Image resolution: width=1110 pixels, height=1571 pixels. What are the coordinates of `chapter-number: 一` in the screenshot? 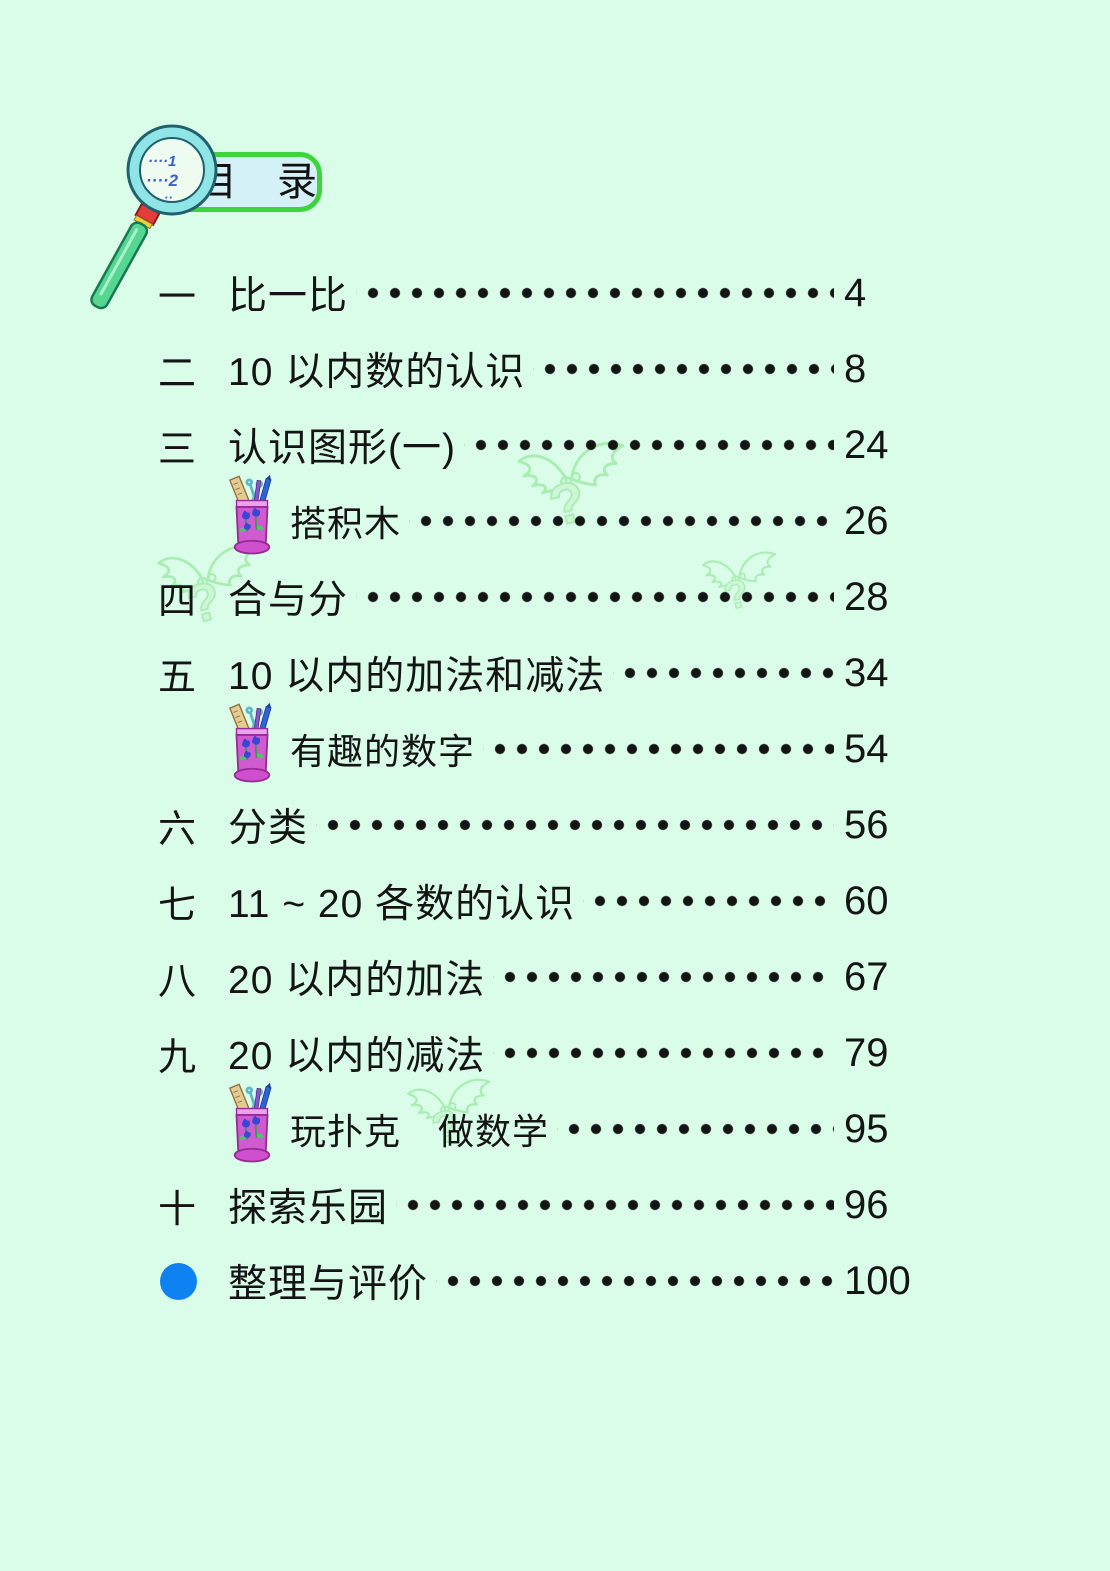 It's located at (177, 297).